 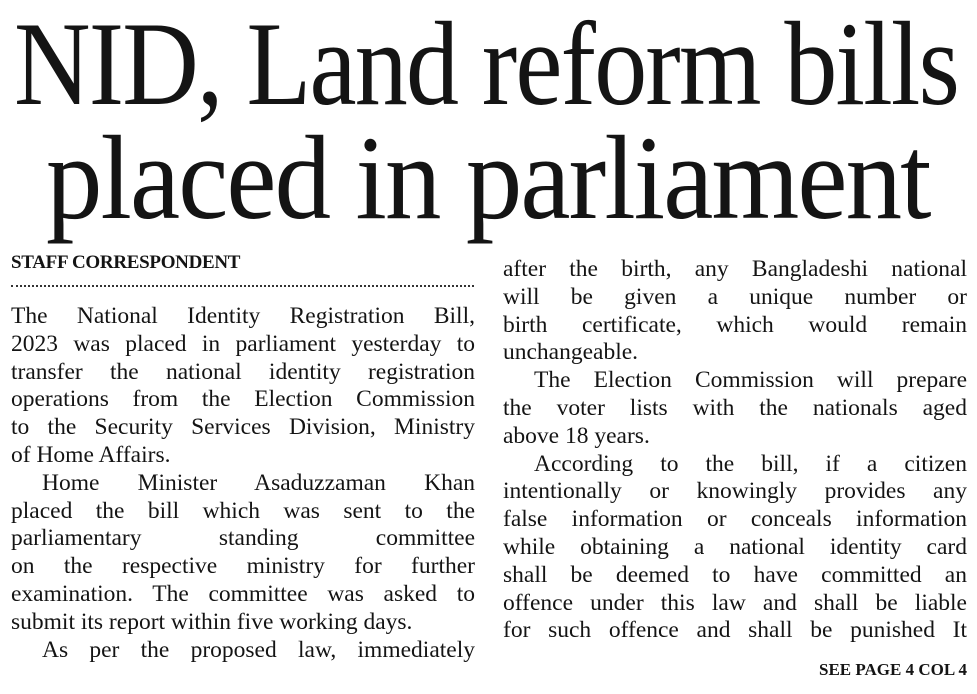 What do you see at coordinates (576, 435) in the screenshot?
I see `text-line: above 18 years.` at bounding box center [576, 435].